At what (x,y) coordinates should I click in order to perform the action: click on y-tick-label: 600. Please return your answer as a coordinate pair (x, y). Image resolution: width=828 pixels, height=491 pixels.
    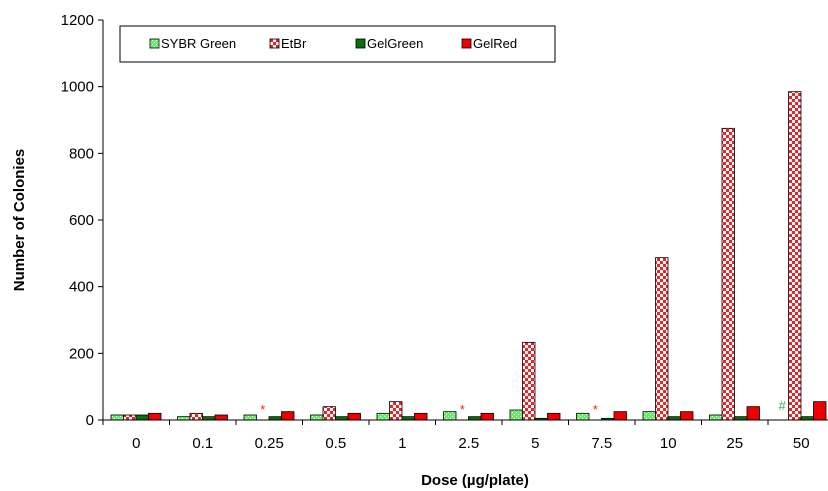
    Looking at the image, I should click on (81, 220).